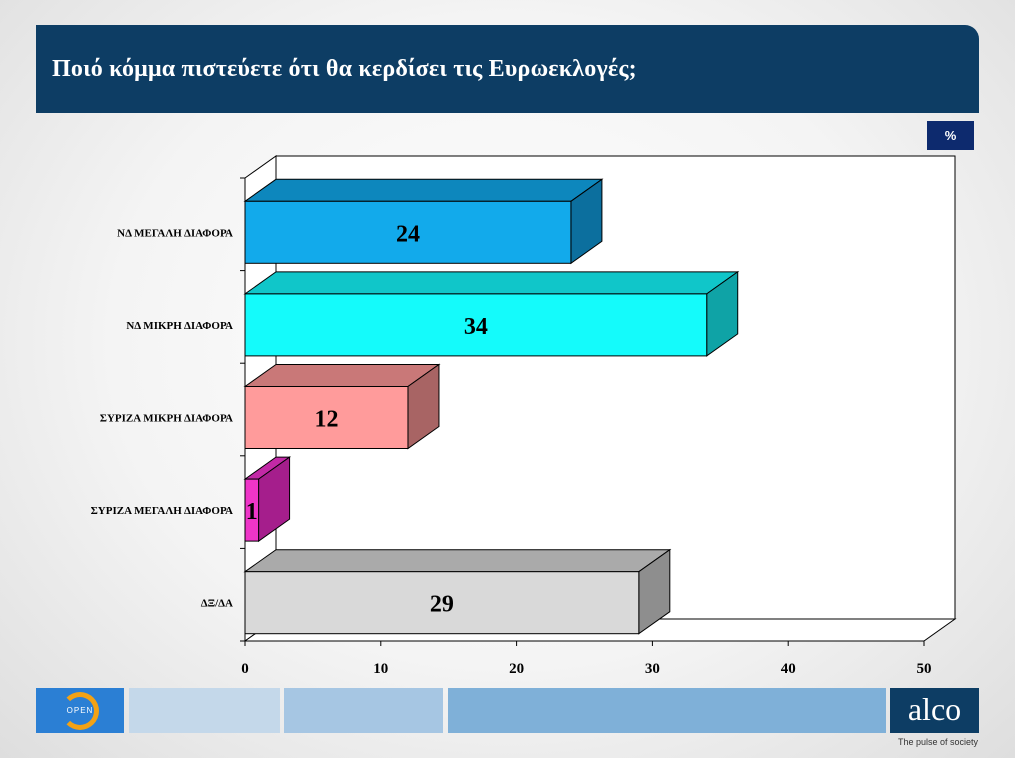 This screenshot has height=758, width=1015. What do you see at coordinates (950, 135) in the screenshot?
I see `unit-badge: %` at bounding box center [950, 135].